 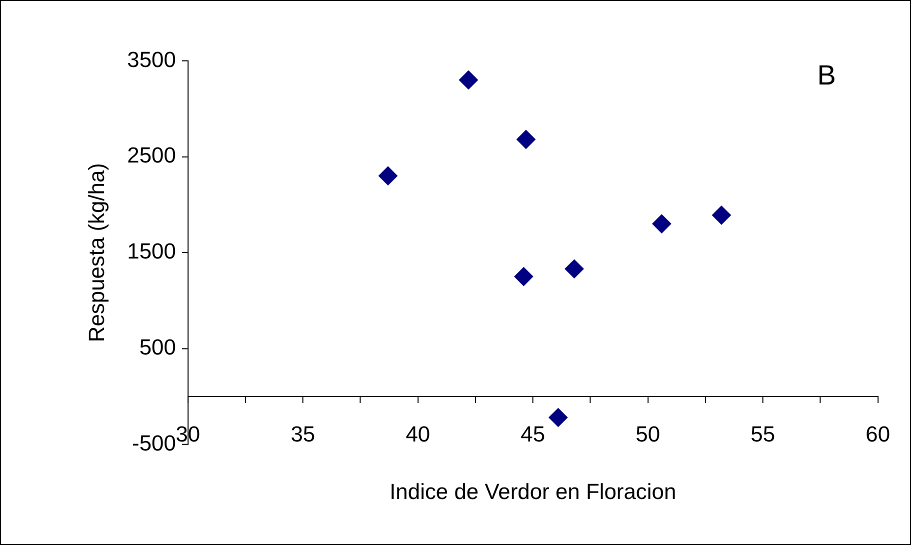 I want to click on x-axis-title: Indice de Verdor en Floracion, so click(x=533, y=491).